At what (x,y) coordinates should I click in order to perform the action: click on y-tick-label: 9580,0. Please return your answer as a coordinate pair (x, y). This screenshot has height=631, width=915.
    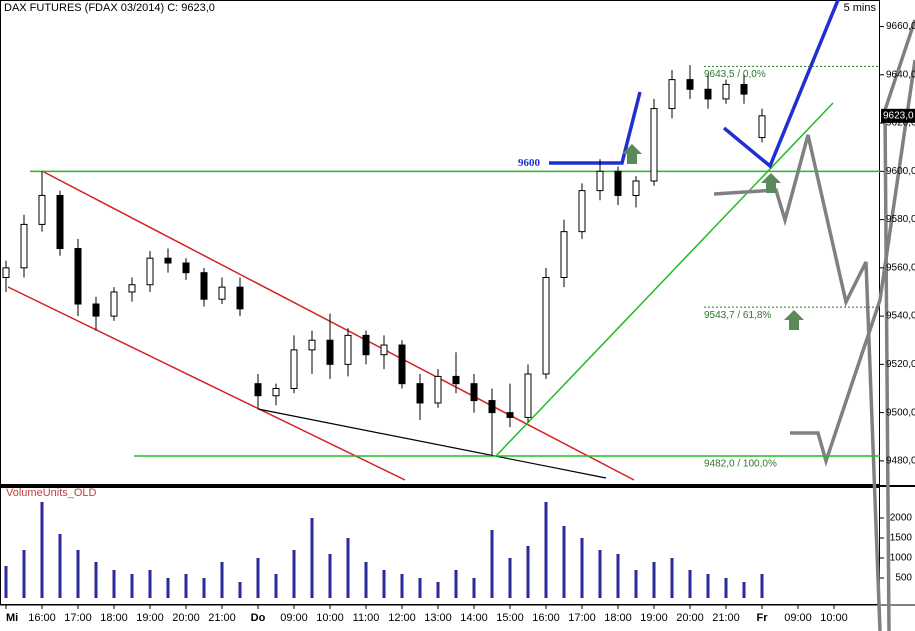
    Looking at the image, I should click on (900, 219).